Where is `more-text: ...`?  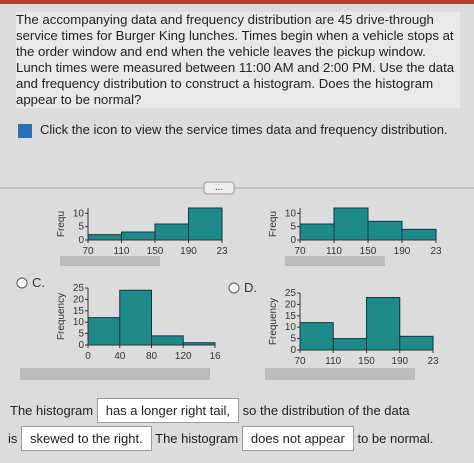
more-text: ... is located at coordinates (219, 187).